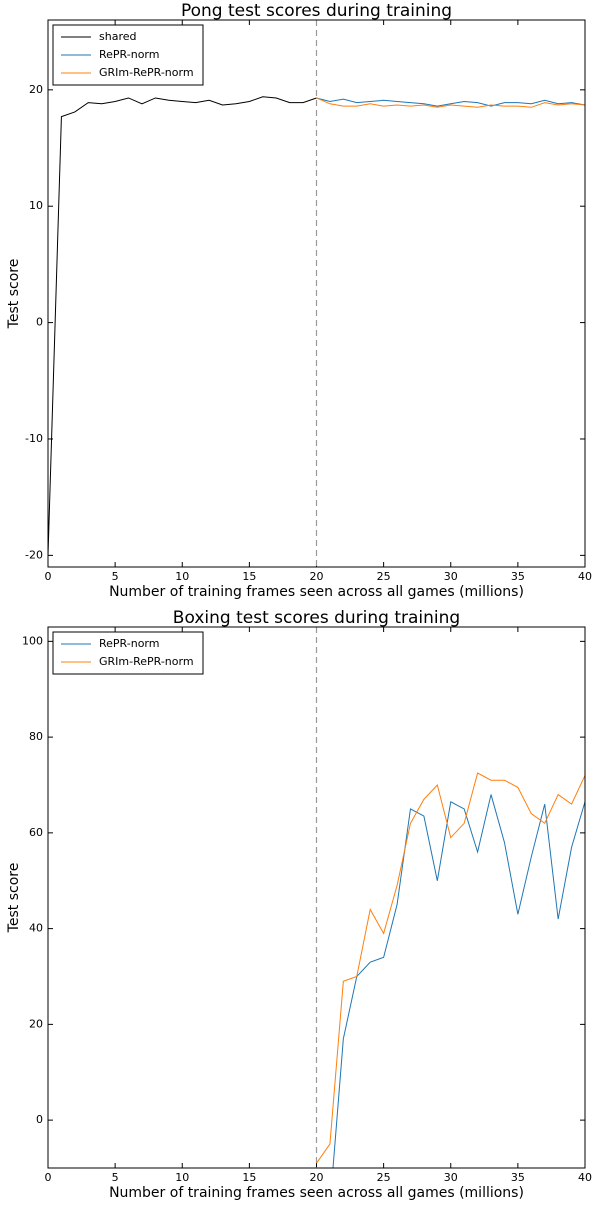 This screenshot has height=1207, width=598. What do you see at coordinates (34, 438) in the screenshot?
I see `y-tick-label: -10` at bounding box center [34, 438].